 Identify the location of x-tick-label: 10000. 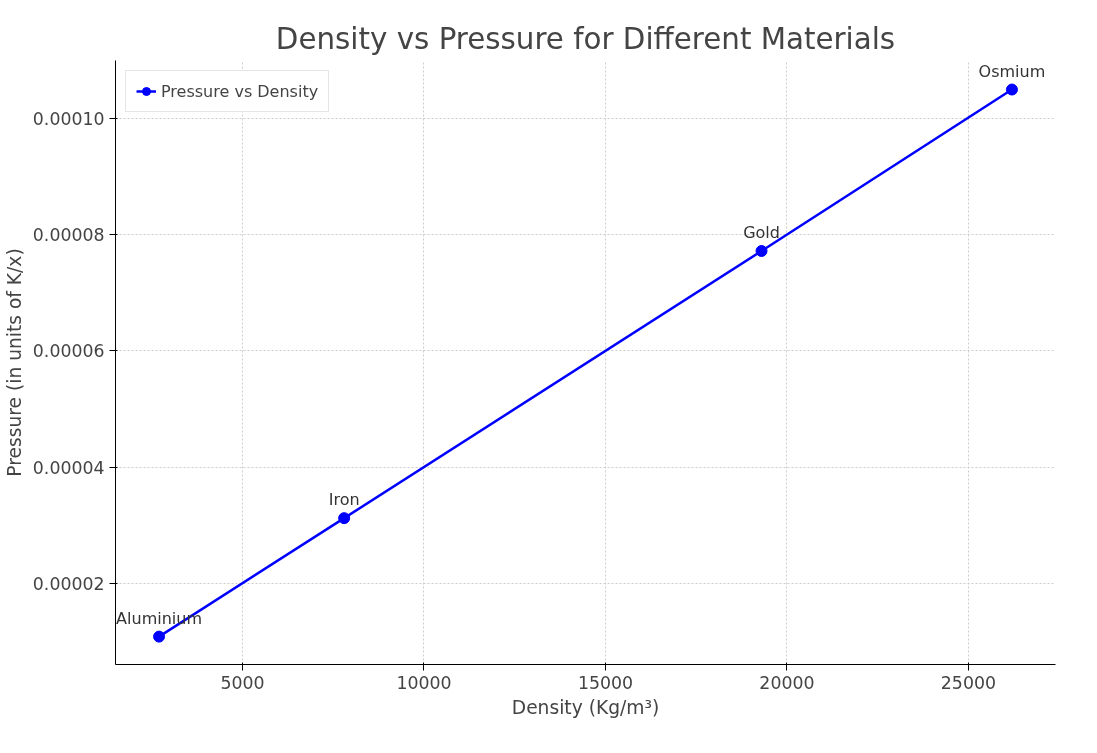
(424, 682).